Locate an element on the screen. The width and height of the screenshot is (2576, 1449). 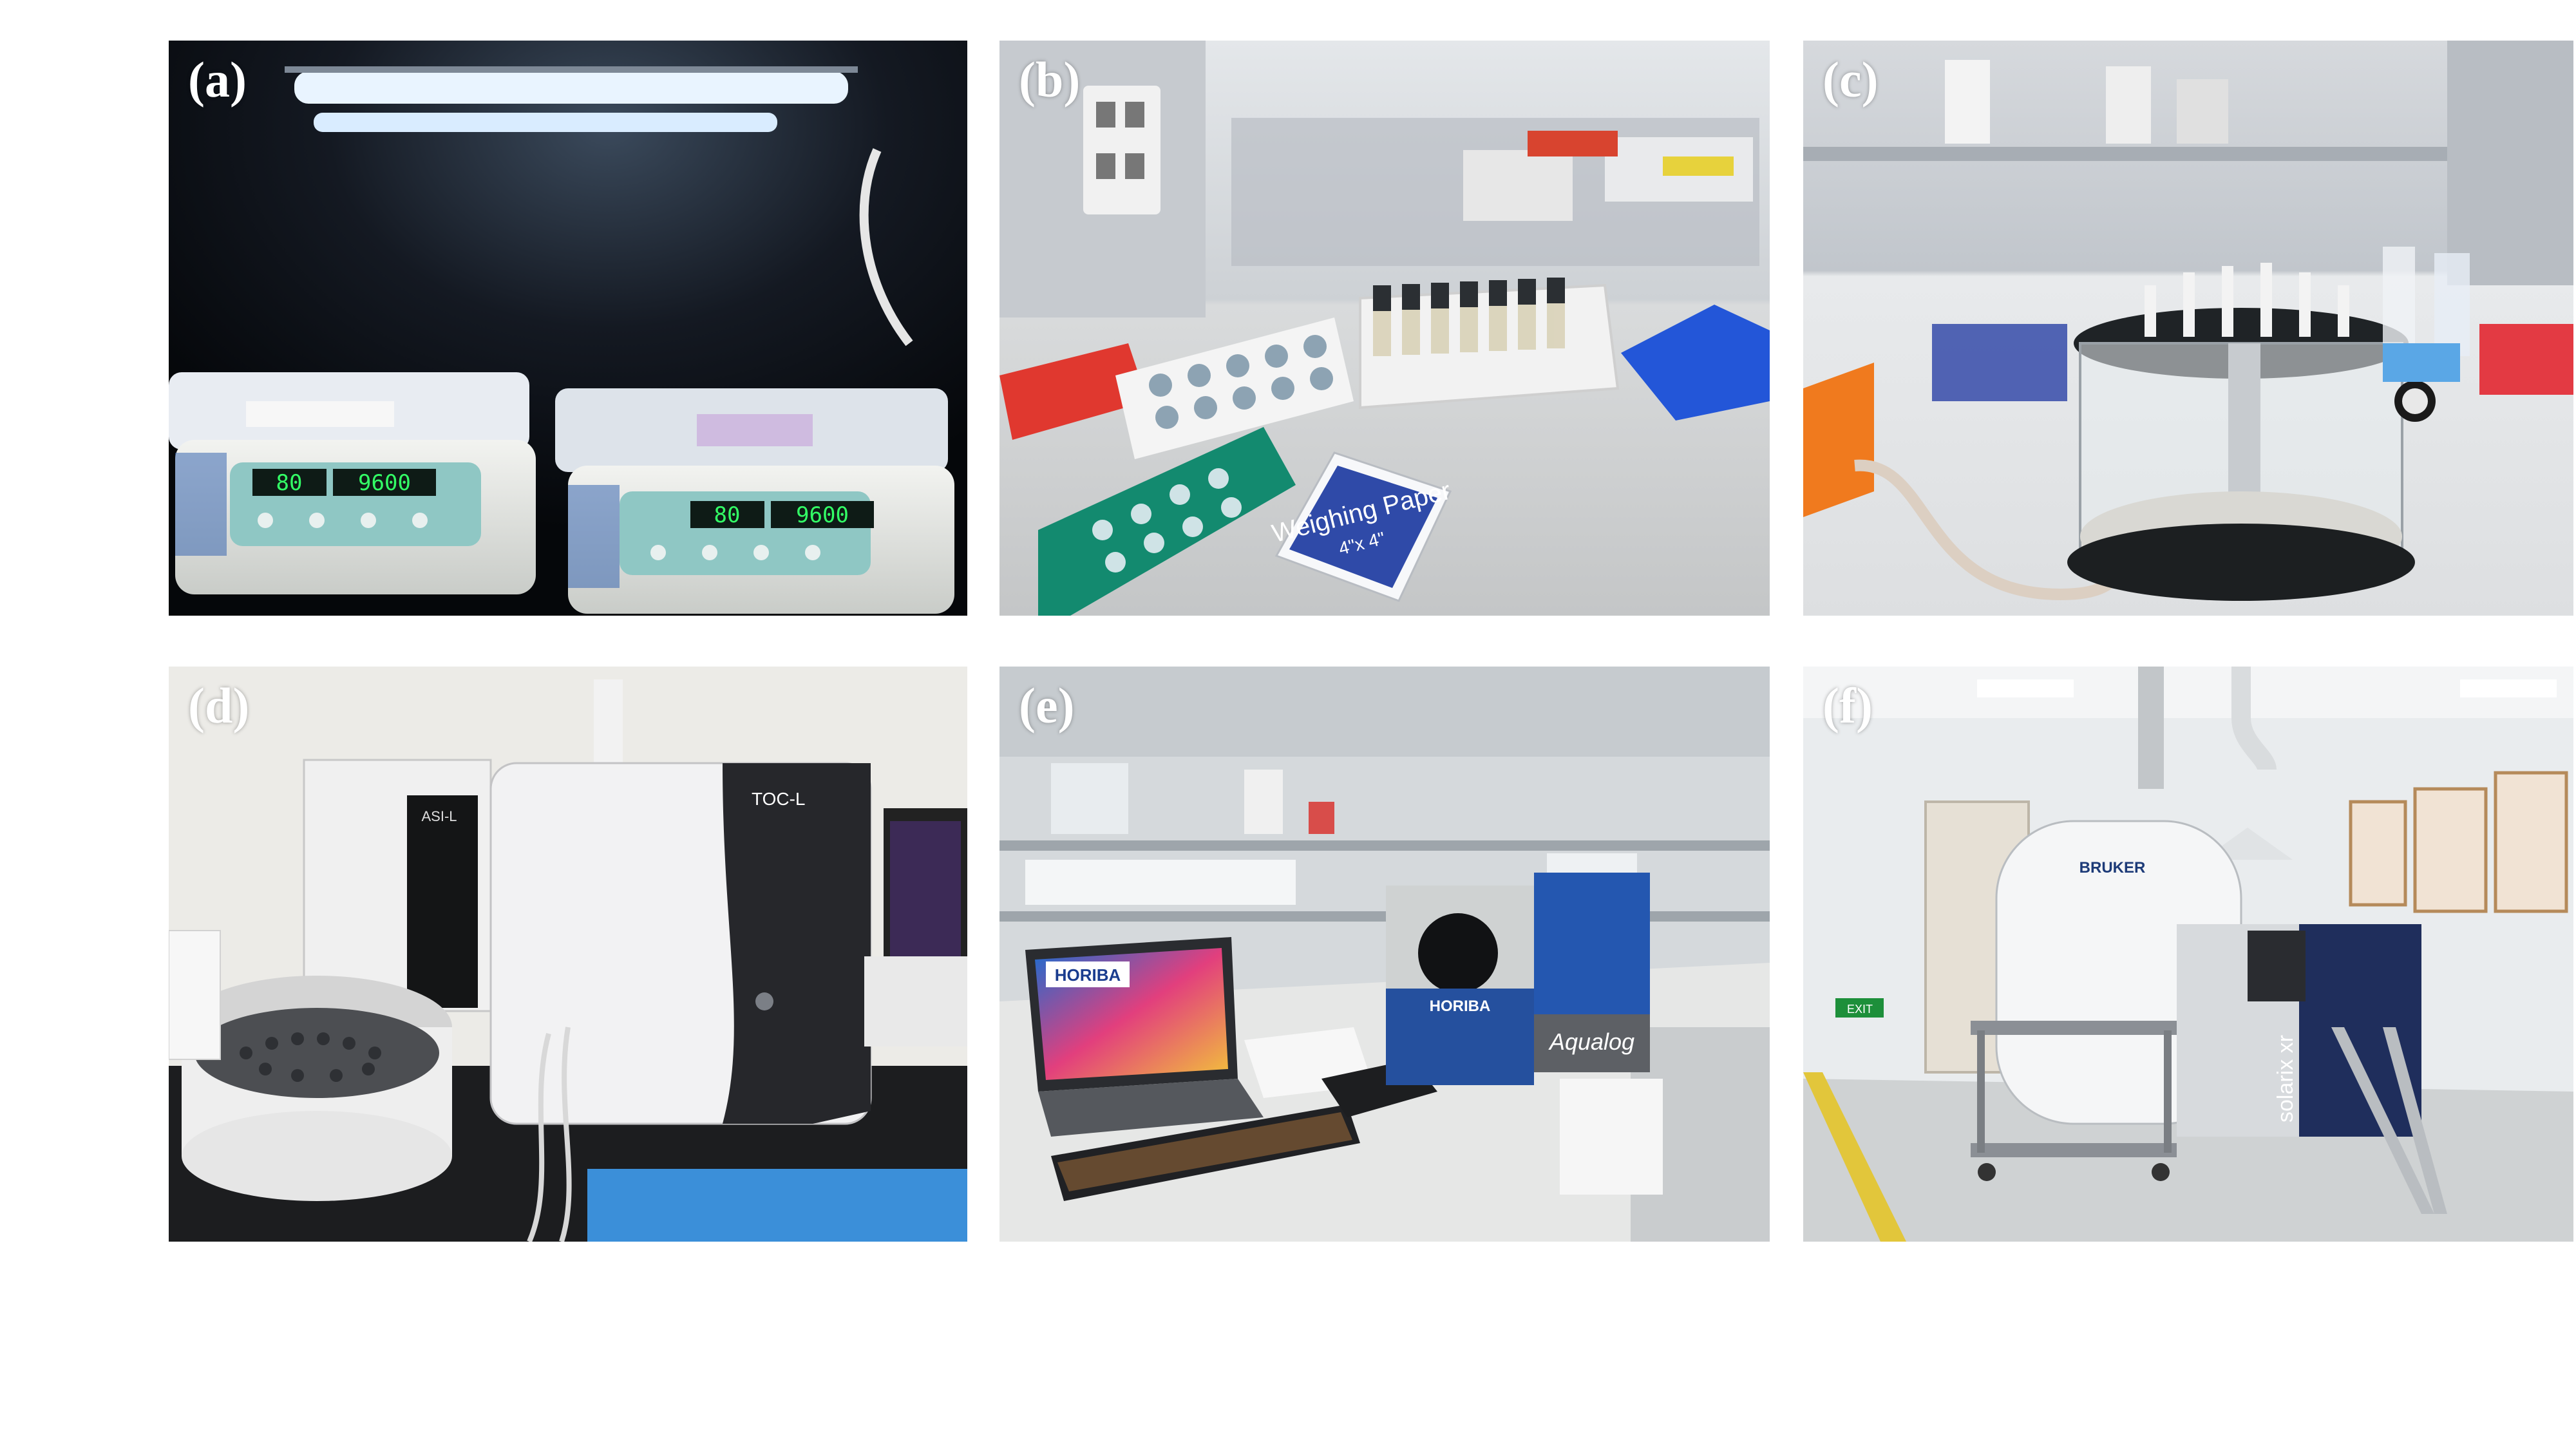
display-4: 9600 is located at coordinates (822, 515).